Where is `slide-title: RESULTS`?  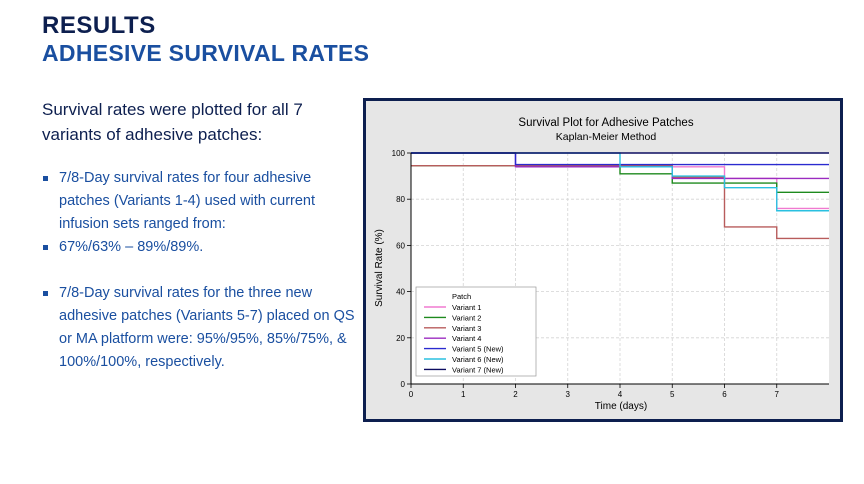 slide-title: RESULTS is located at coordinates (99, 25).